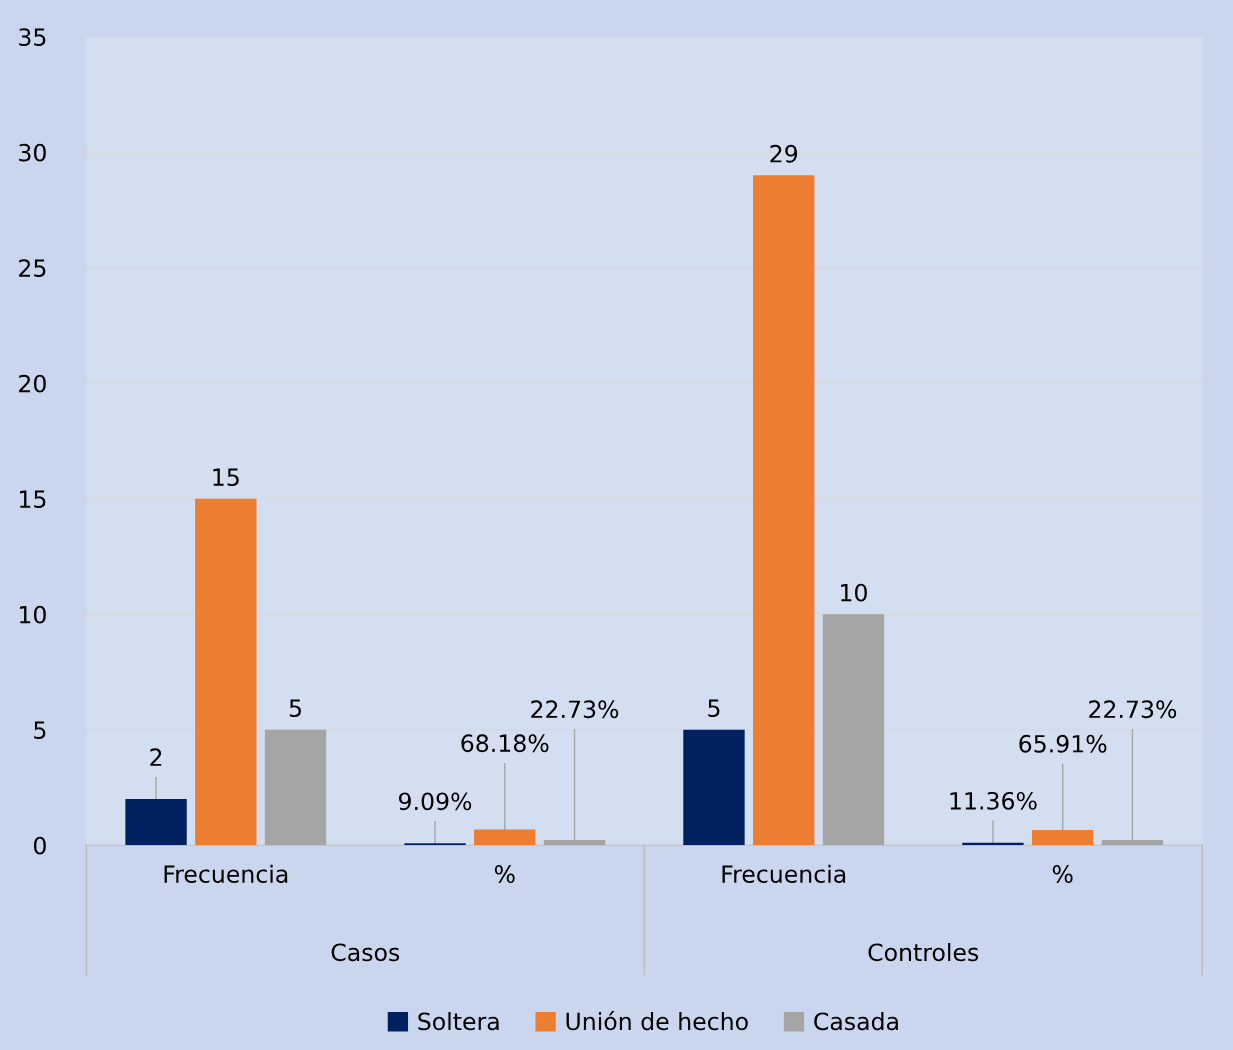 The image size is (1233, 1050). Describe the element at coordinates (435, 801) in the screenshot. I see `data-label: 9.09%` at that location.